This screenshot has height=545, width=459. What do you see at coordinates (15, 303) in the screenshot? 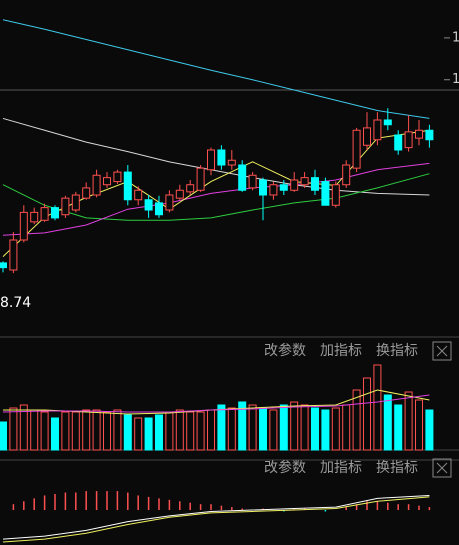
I see `low-label: 8.74` at bounding box center [15, 303].